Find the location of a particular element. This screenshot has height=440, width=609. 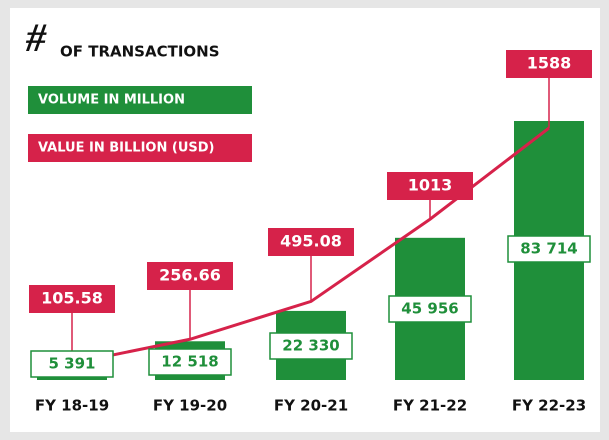

volume-label: 83 714 is located at coordinates (548, 249).